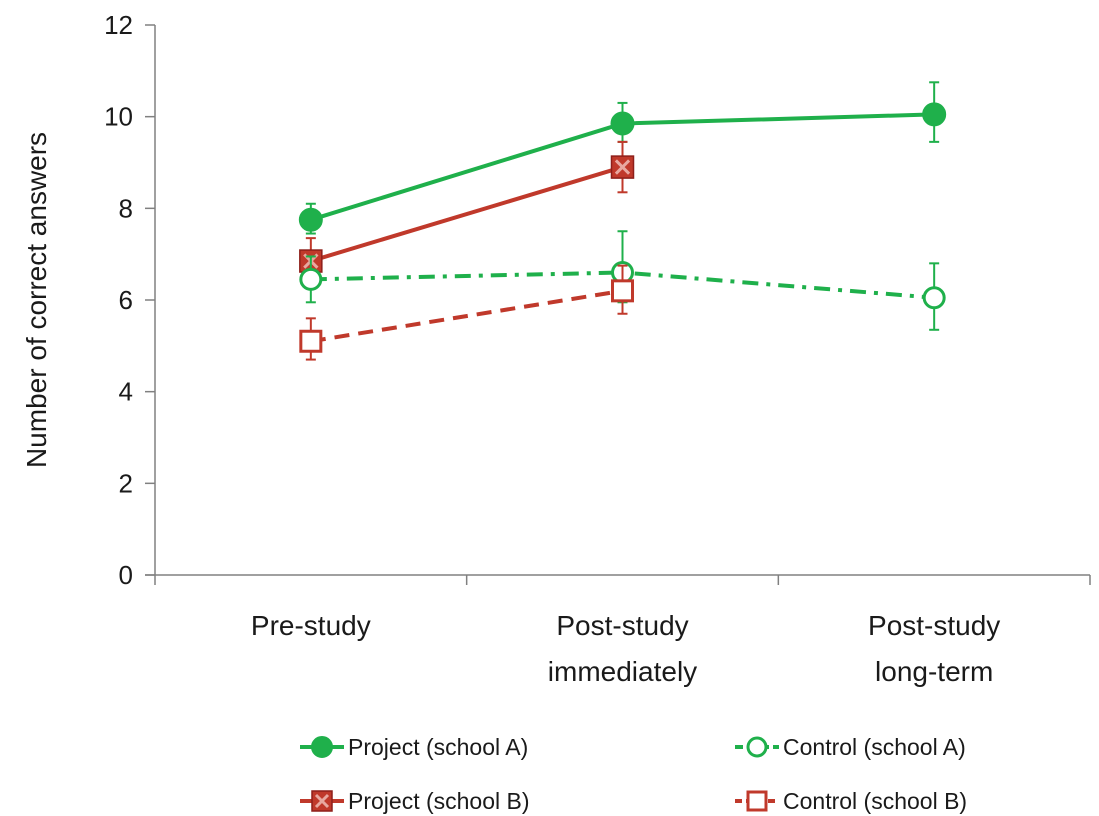 The height and width of the screenshot is (816, 1099). Describe the element at coordinates (874, 747) in the screenshot. I see `legend-label: Control (school A)` at that location.